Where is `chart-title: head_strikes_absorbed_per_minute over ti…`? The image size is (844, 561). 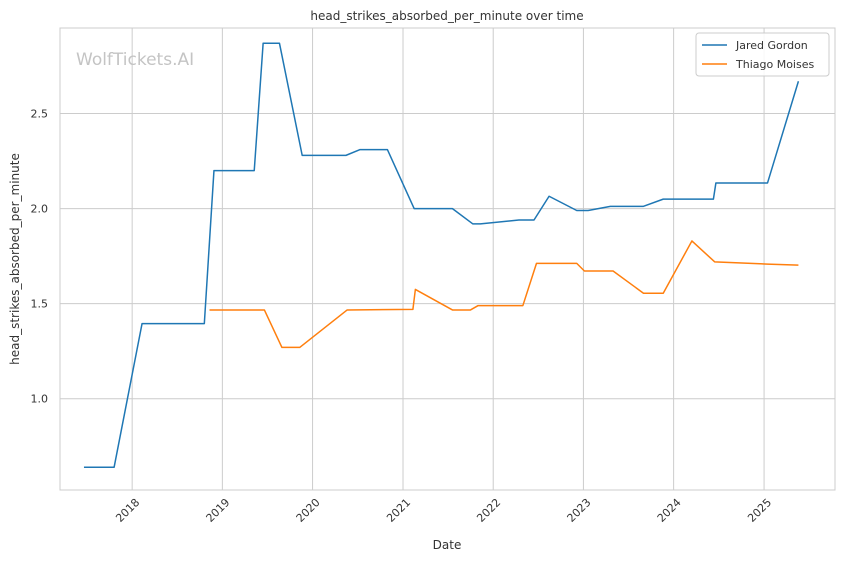 chart-title: head_strikes_absorbed_per_minute over ti… is located at coordinates (446, 16).